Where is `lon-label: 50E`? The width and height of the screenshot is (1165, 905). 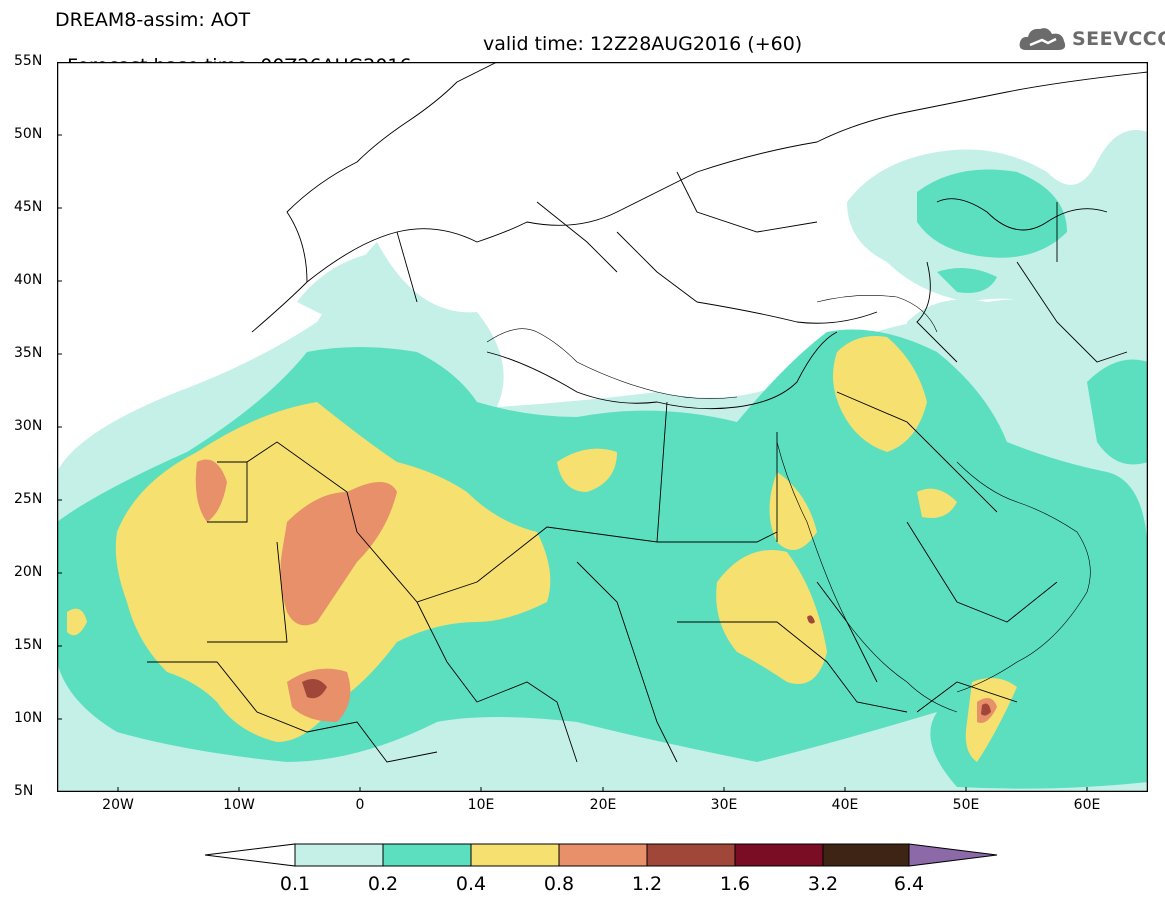 lon-label: 50E is located at coordinates (966, 805).